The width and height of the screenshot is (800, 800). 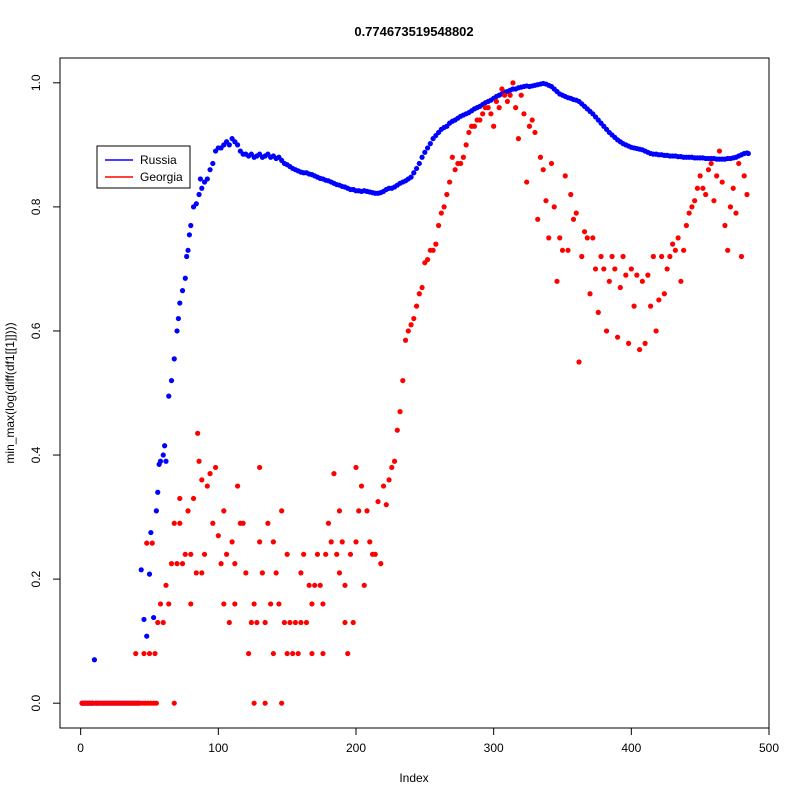 What do you see at coordinates (10, 392) in the screenshot?
I see `y-axis-label: min_max(log(diff(df1[[1]])))` at bounding box center [10, 392].